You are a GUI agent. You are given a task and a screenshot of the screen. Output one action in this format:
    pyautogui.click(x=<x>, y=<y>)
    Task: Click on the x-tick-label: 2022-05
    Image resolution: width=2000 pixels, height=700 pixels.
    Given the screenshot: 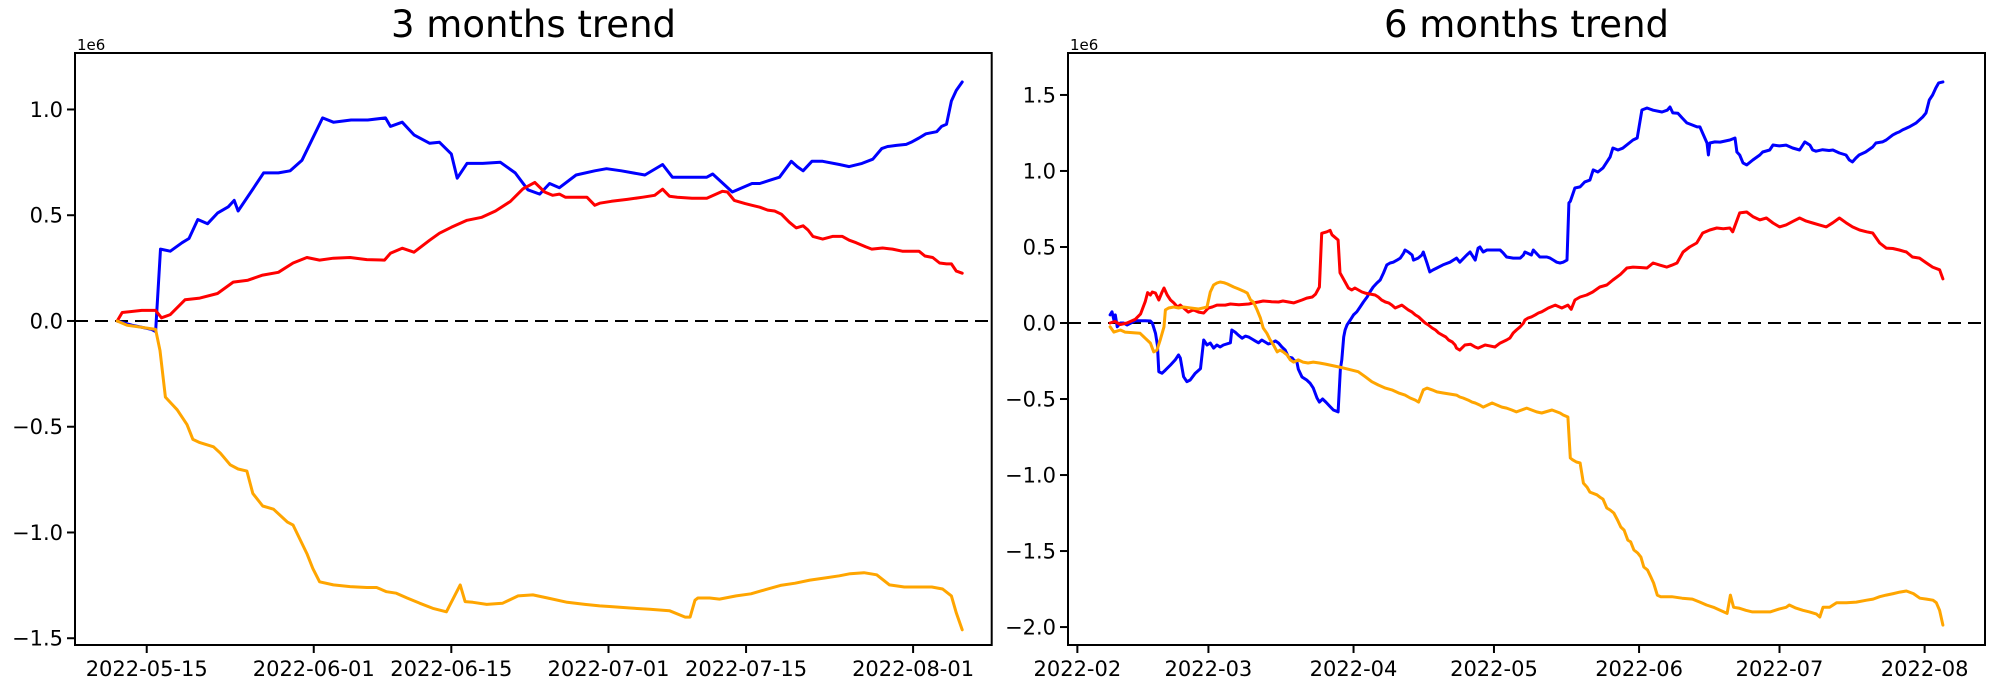 What is the action you would take?
    pyautogui.click(x=1494, y=669)
    